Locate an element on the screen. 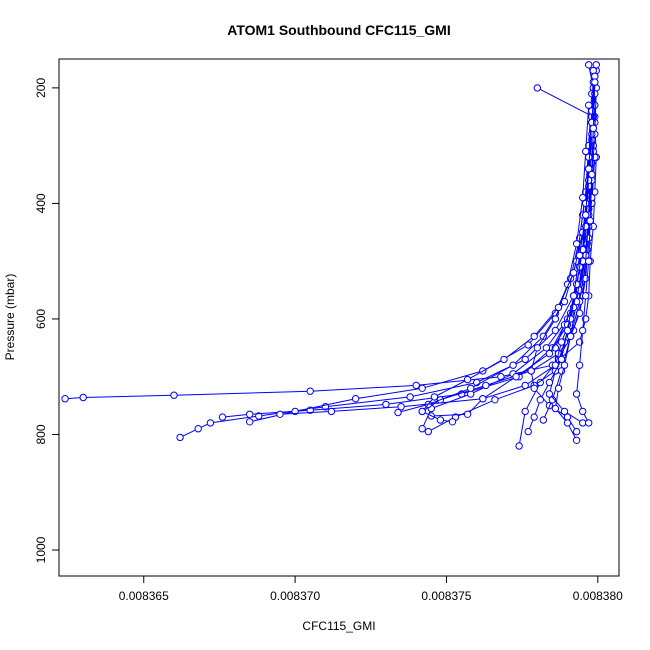 The height and width of the screenshot is (650, 650). y-axis: 200 400 600 800 1000 is located at coordinates (46, 320).